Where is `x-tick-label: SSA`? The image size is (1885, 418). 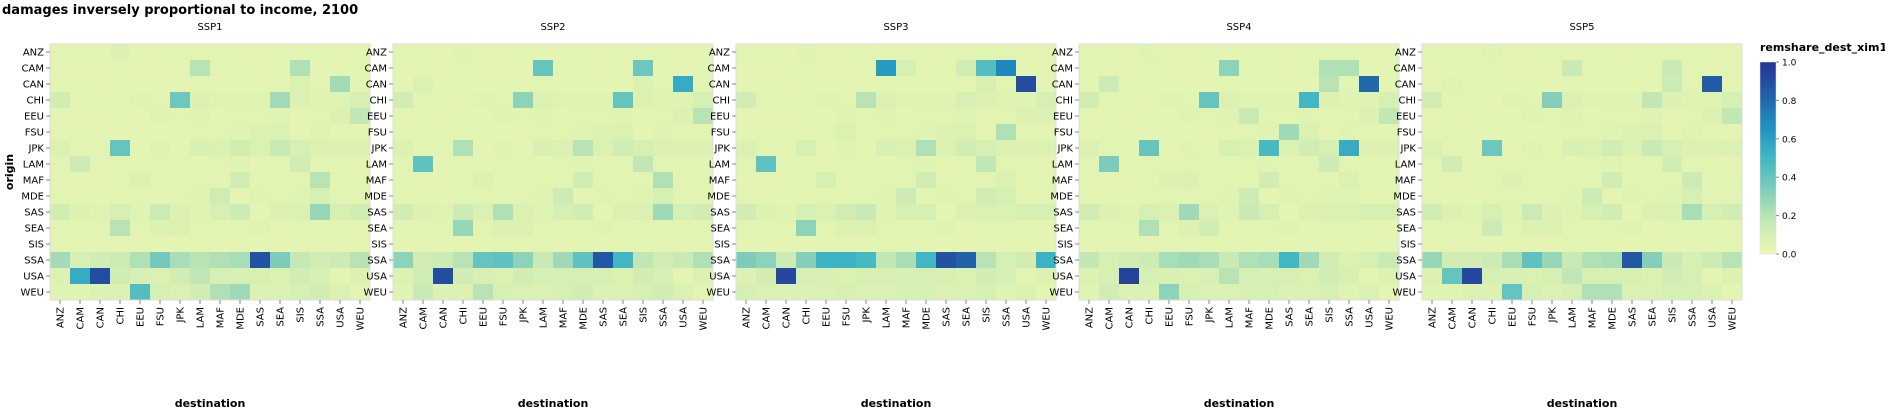 x-tick-label: SSA is located at coordinates (664, 317).